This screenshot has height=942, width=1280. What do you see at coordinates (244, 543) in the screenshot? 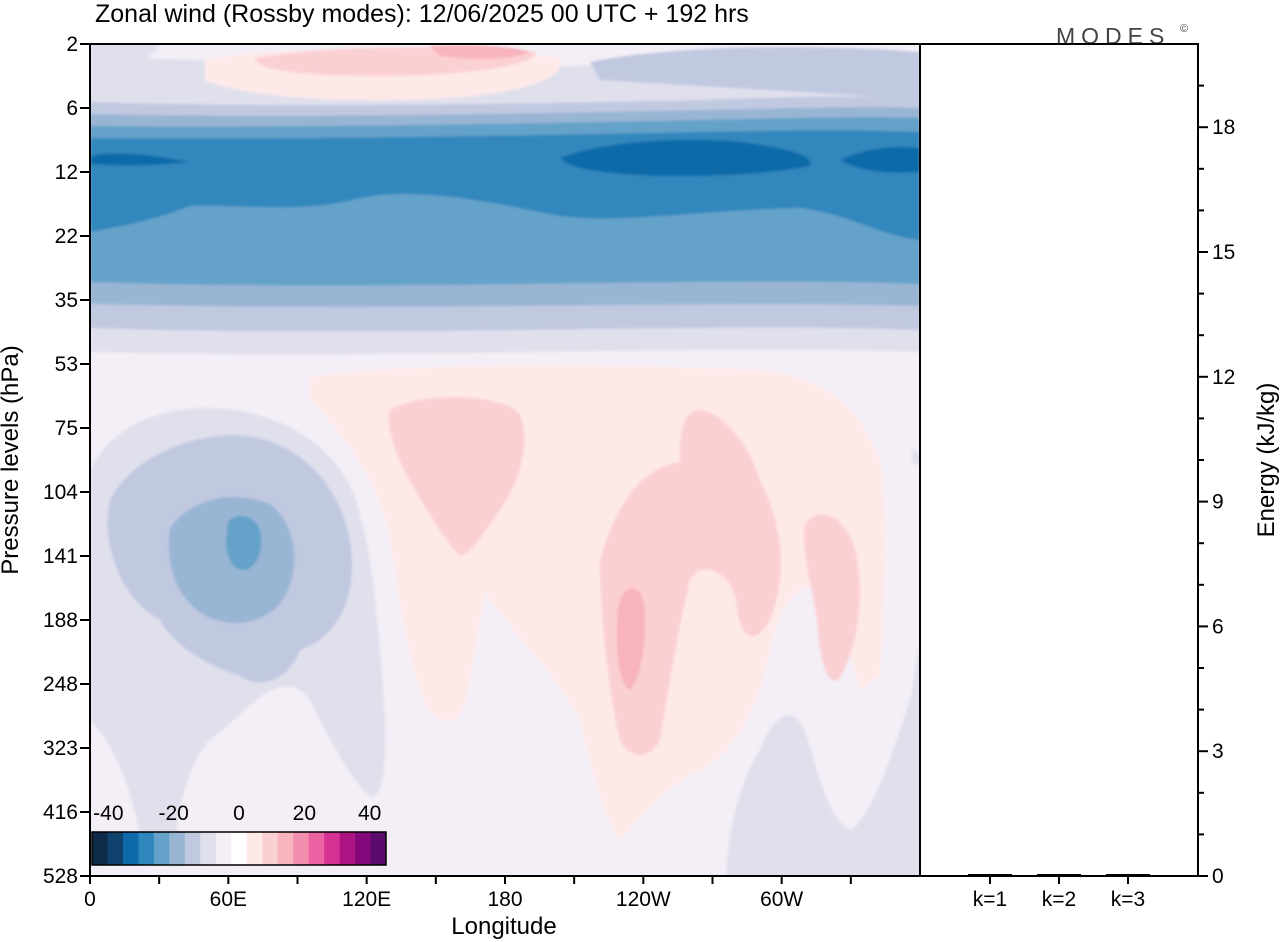
I see `easterly-cell-core` at bounding box center [244, 543].